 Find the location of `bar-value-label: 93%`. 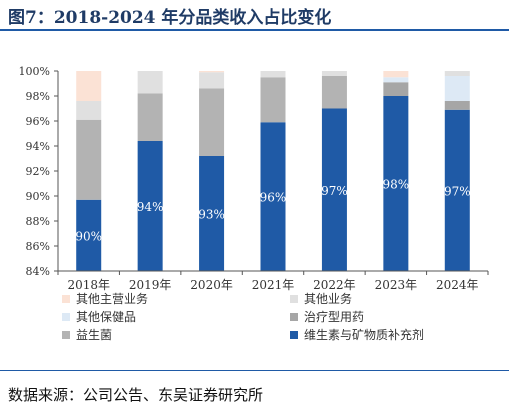

bar-value-label: 93% is located at coordinates (211, 215).